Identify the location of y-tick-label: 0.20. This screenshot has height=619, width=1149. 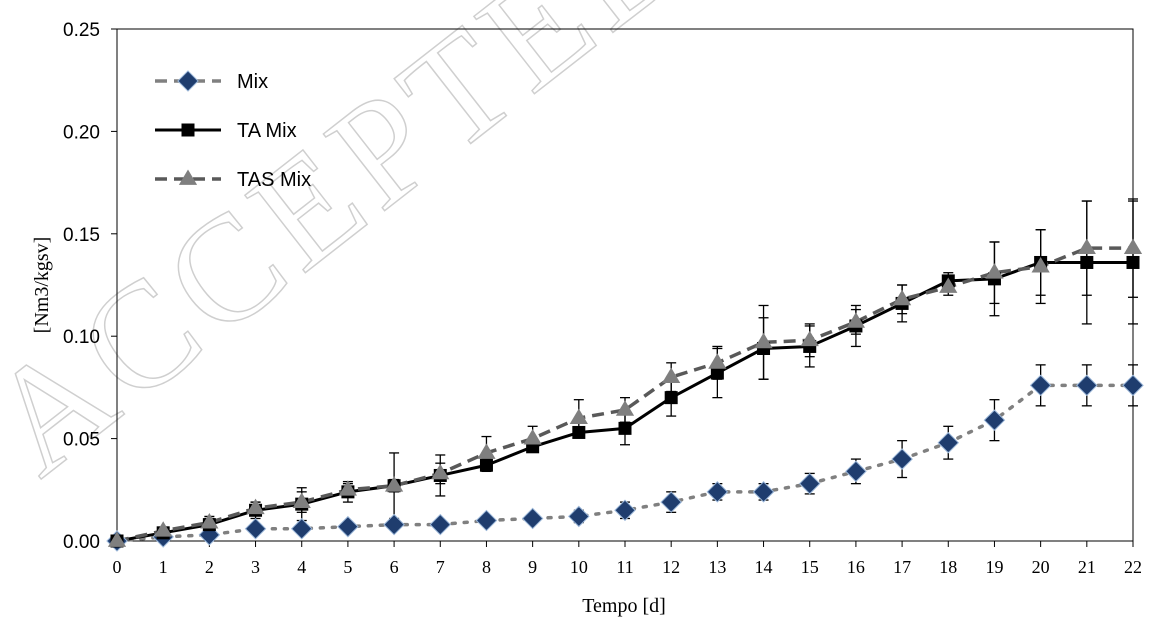
(81, 132).